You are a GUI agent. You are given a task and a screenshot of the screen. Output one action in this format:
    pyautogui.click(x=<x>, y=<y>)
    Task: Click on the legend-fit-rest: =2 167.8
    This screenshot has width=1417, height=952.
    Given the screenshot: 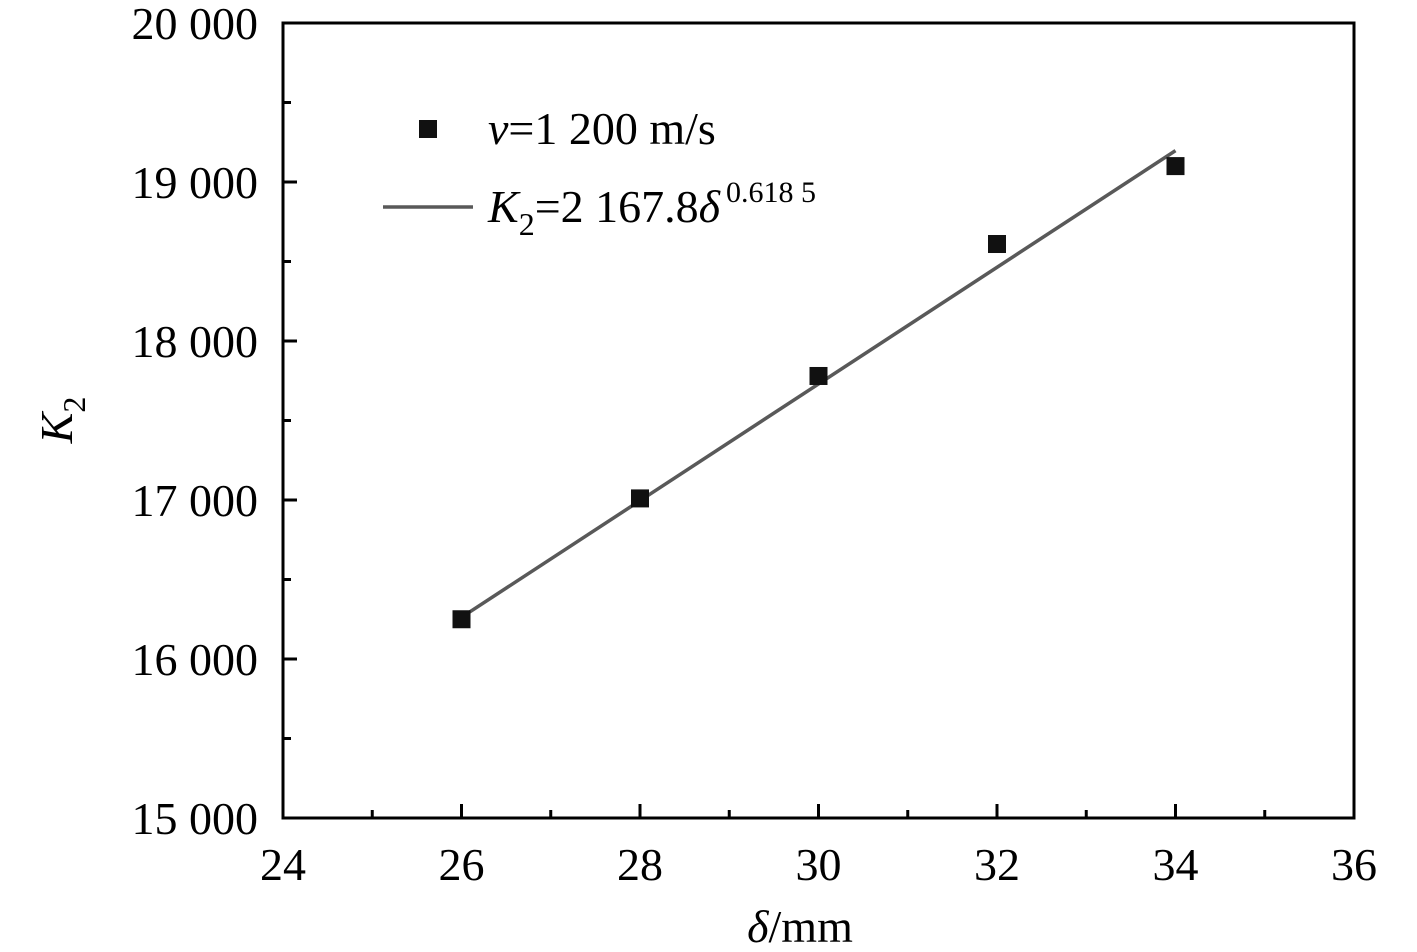 What is the action you would take?
    pyautogui.click(x=617, y=206)
    